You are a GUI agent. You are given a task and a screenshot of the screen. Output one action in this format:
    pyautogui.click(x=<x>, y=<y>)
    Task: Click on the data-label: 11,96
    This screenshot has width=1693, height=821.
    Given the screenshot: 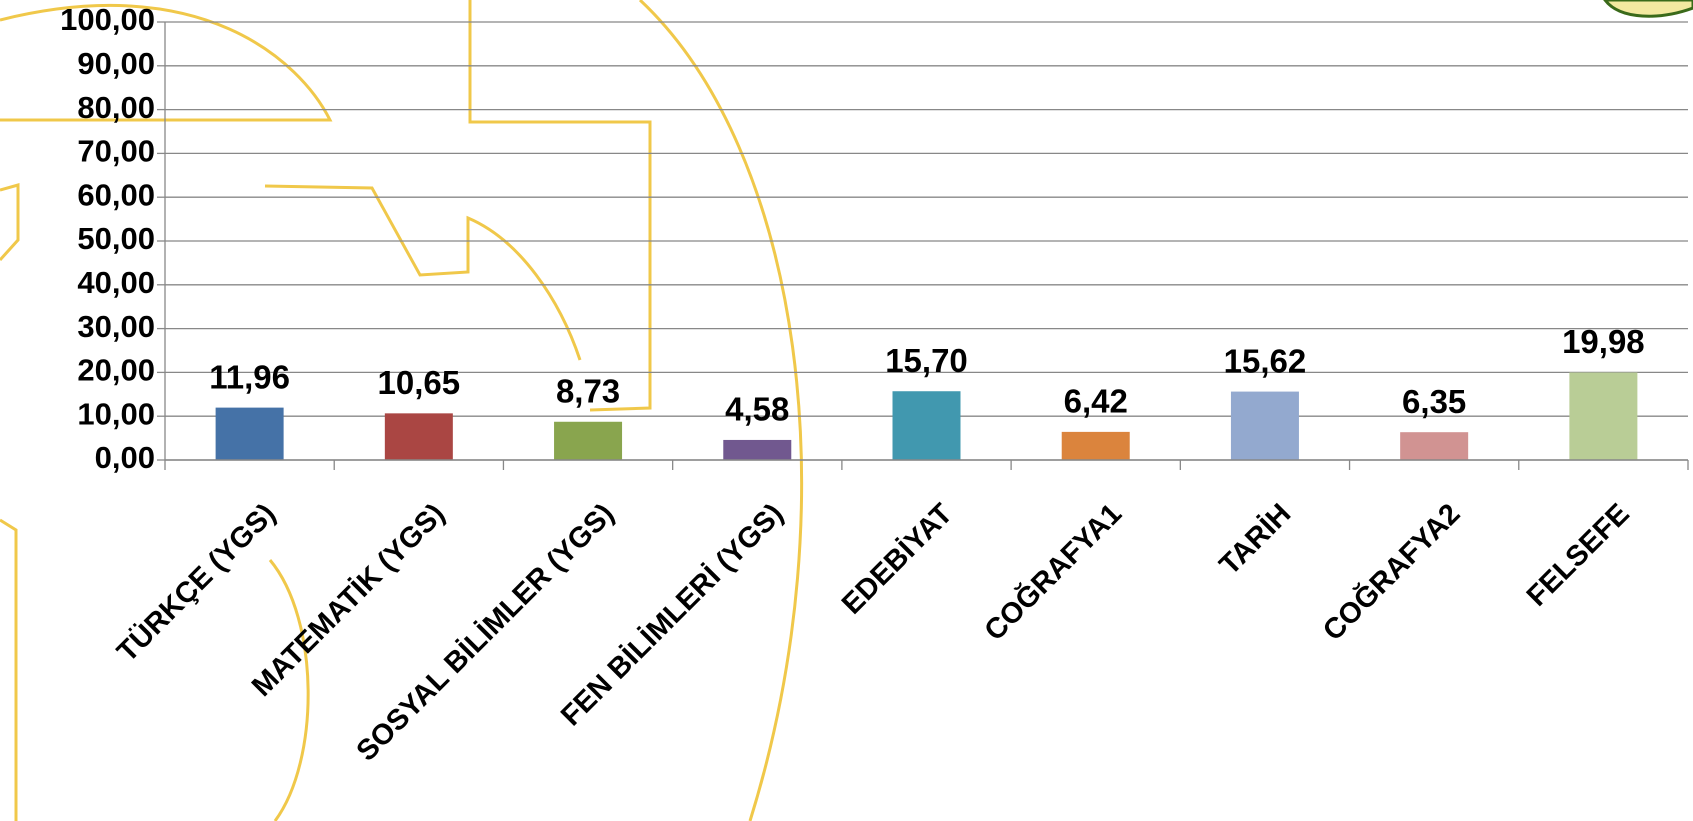 What is the action you would take?
    pyautogui.click(x=249, y=376)
    